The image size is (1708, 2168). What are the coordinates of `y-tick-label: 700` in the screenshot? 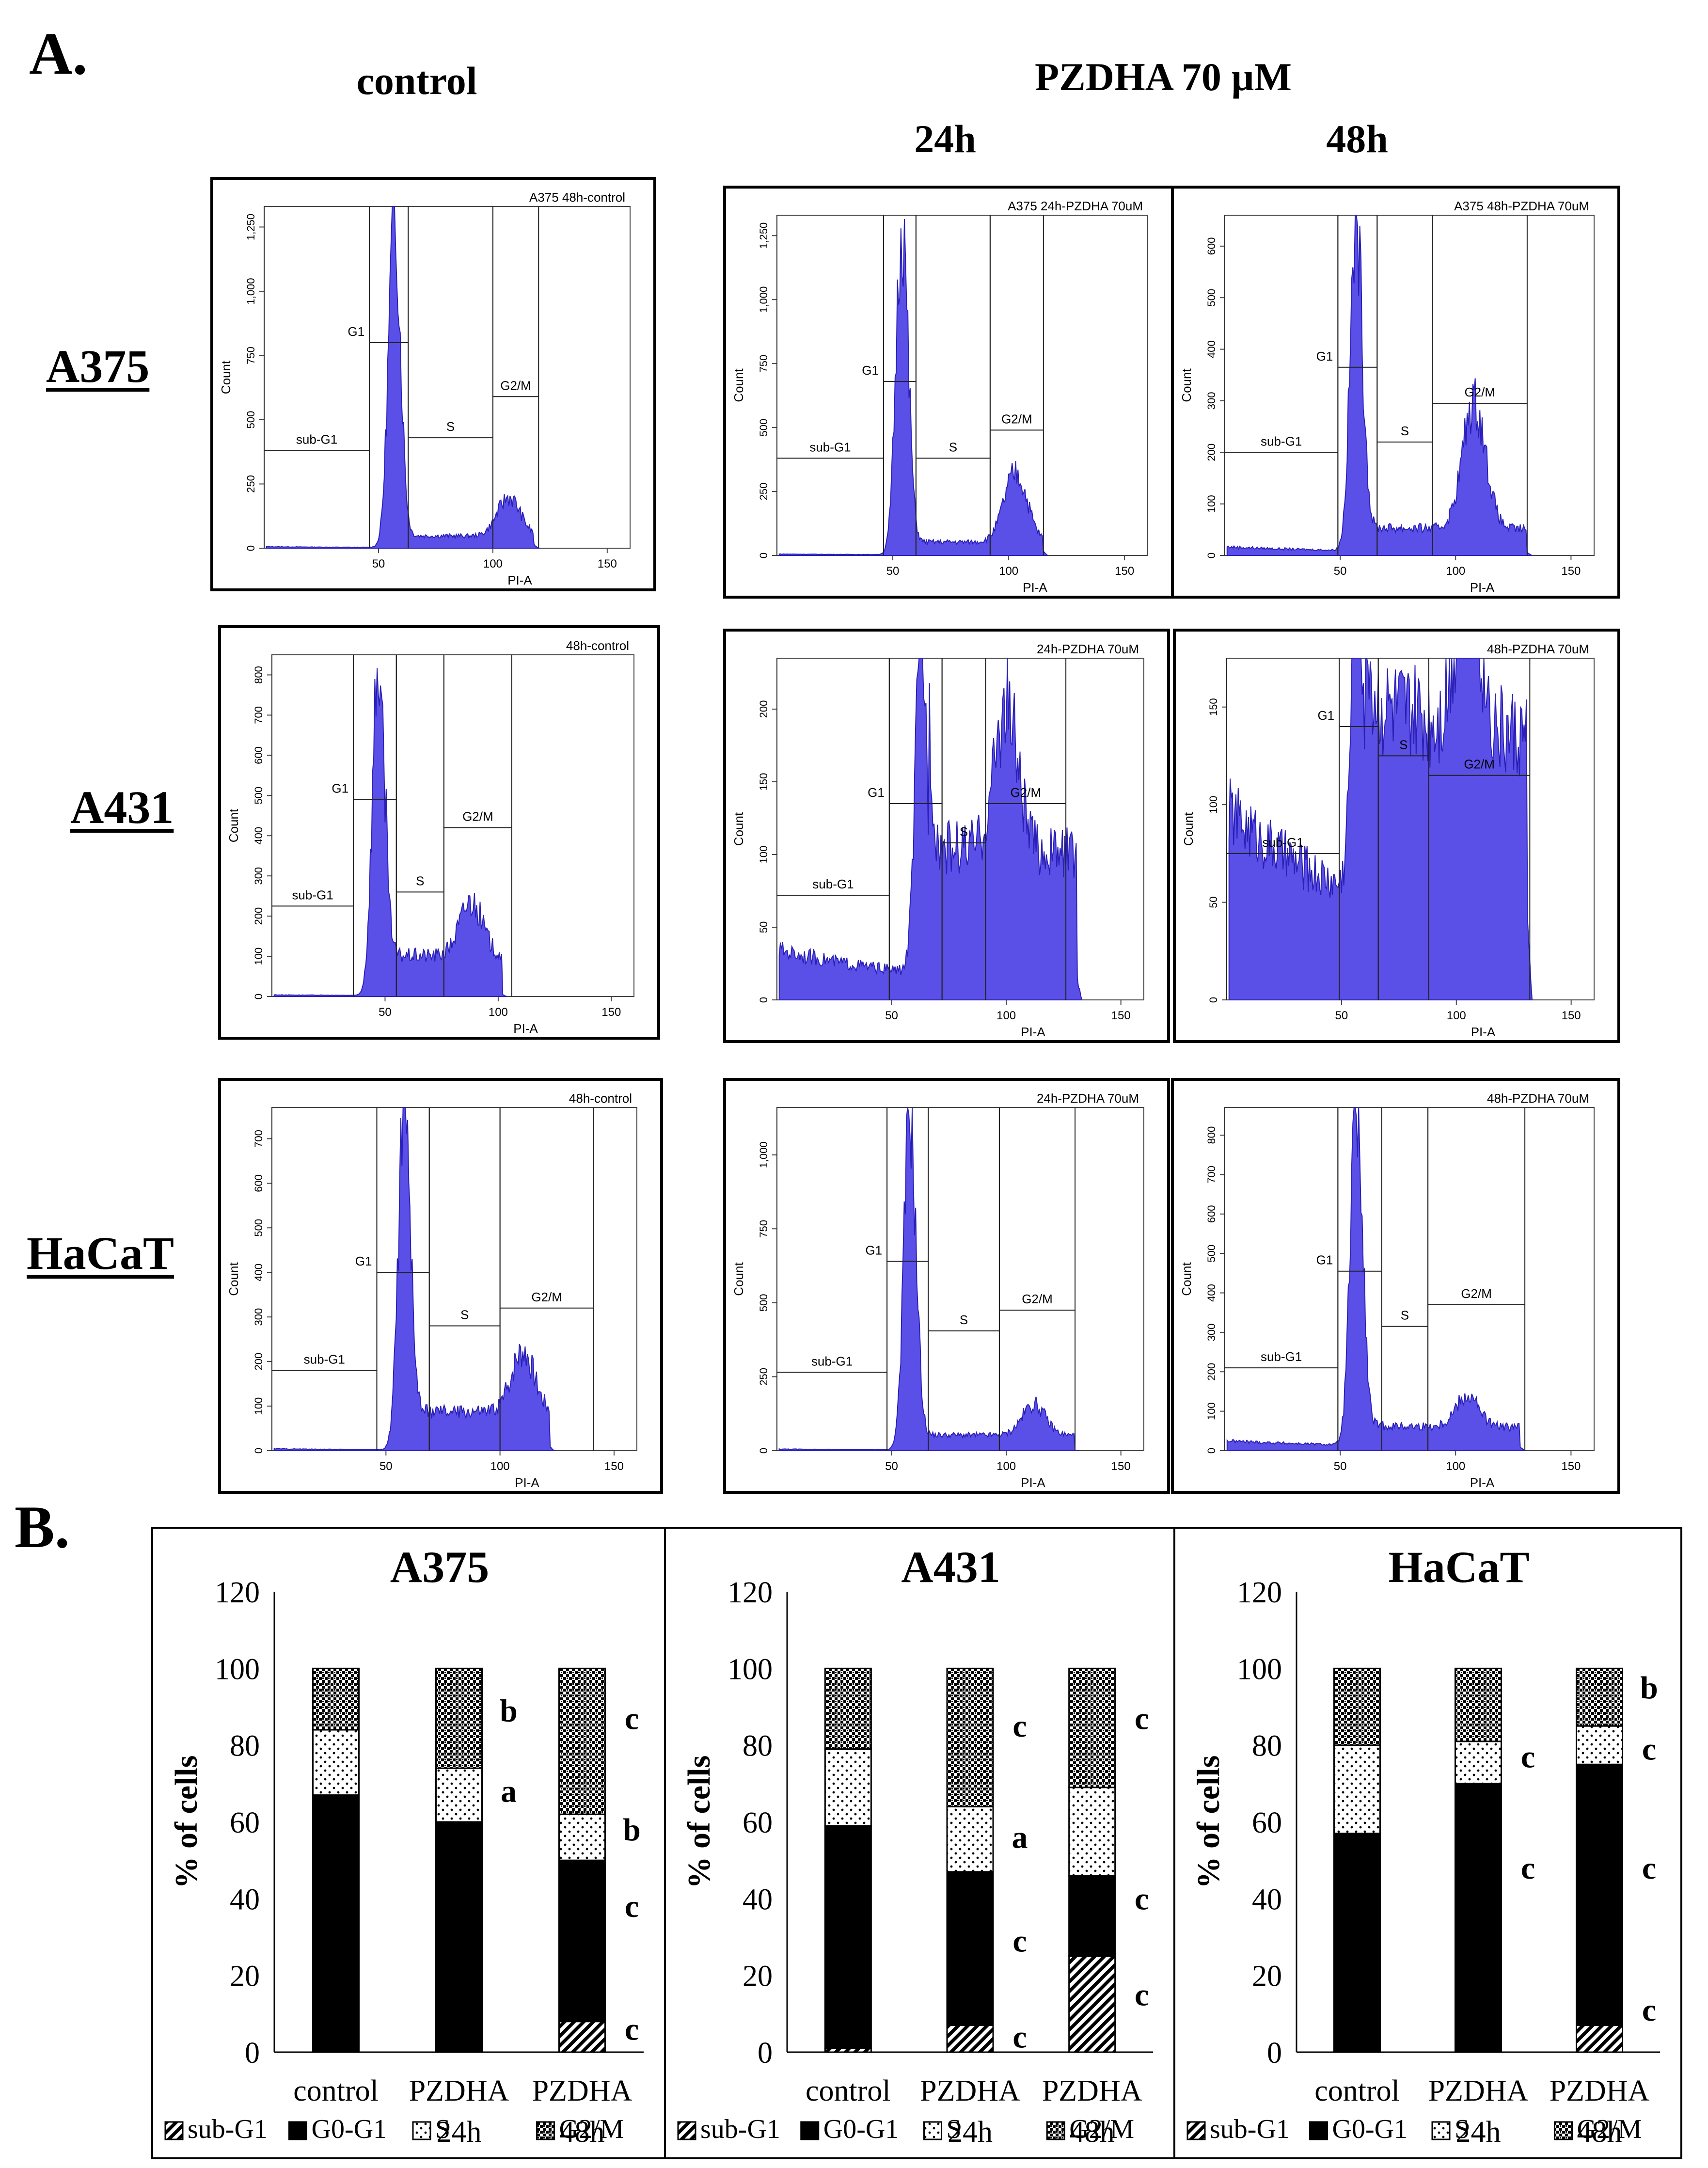 It's located at (1211, 1175).